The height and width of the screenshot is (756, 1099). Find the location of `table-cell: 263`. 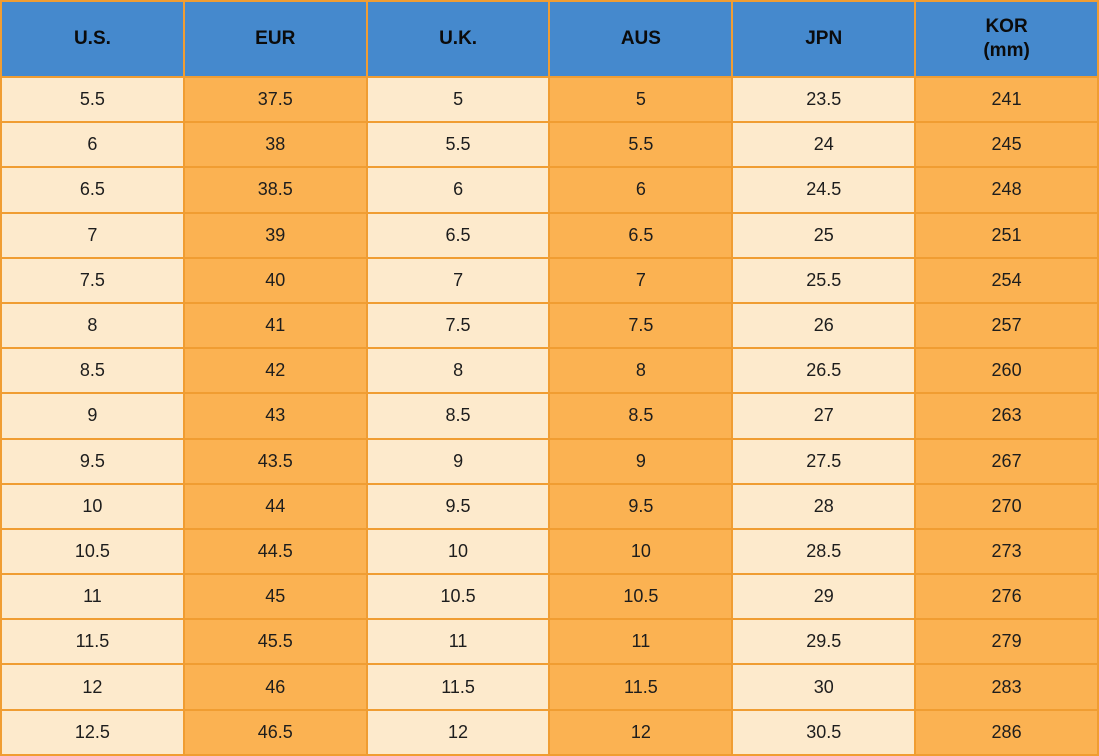

table-cell: 263 is located at coordinates (1006, 416).